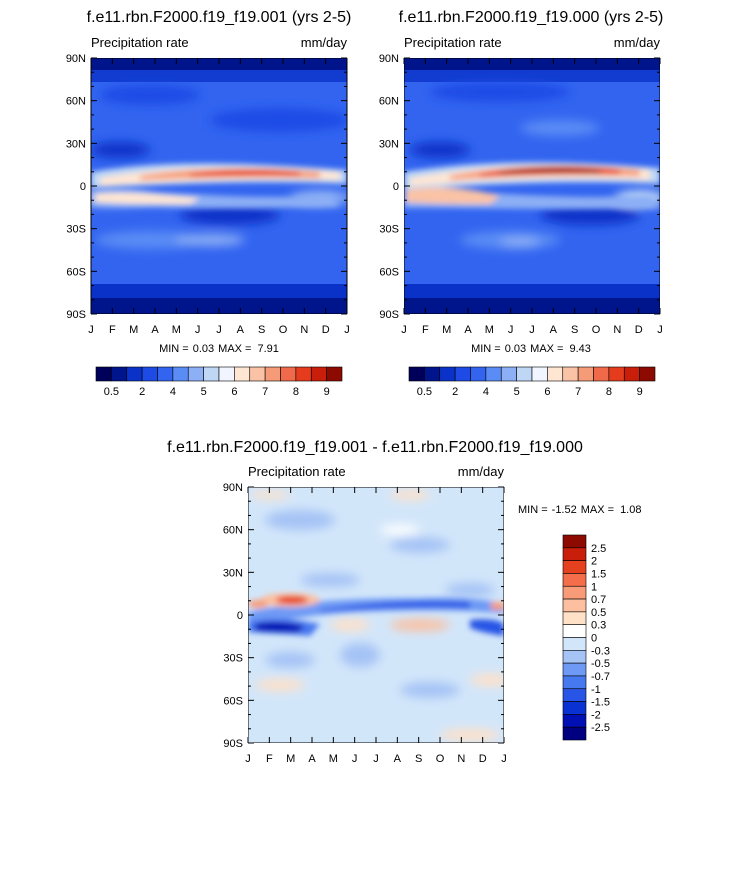 This screenshot has width=733, height=874. I want to click on panel-a-stats: MIN = 0.03 MAX = 7.91, so click(219, 349).